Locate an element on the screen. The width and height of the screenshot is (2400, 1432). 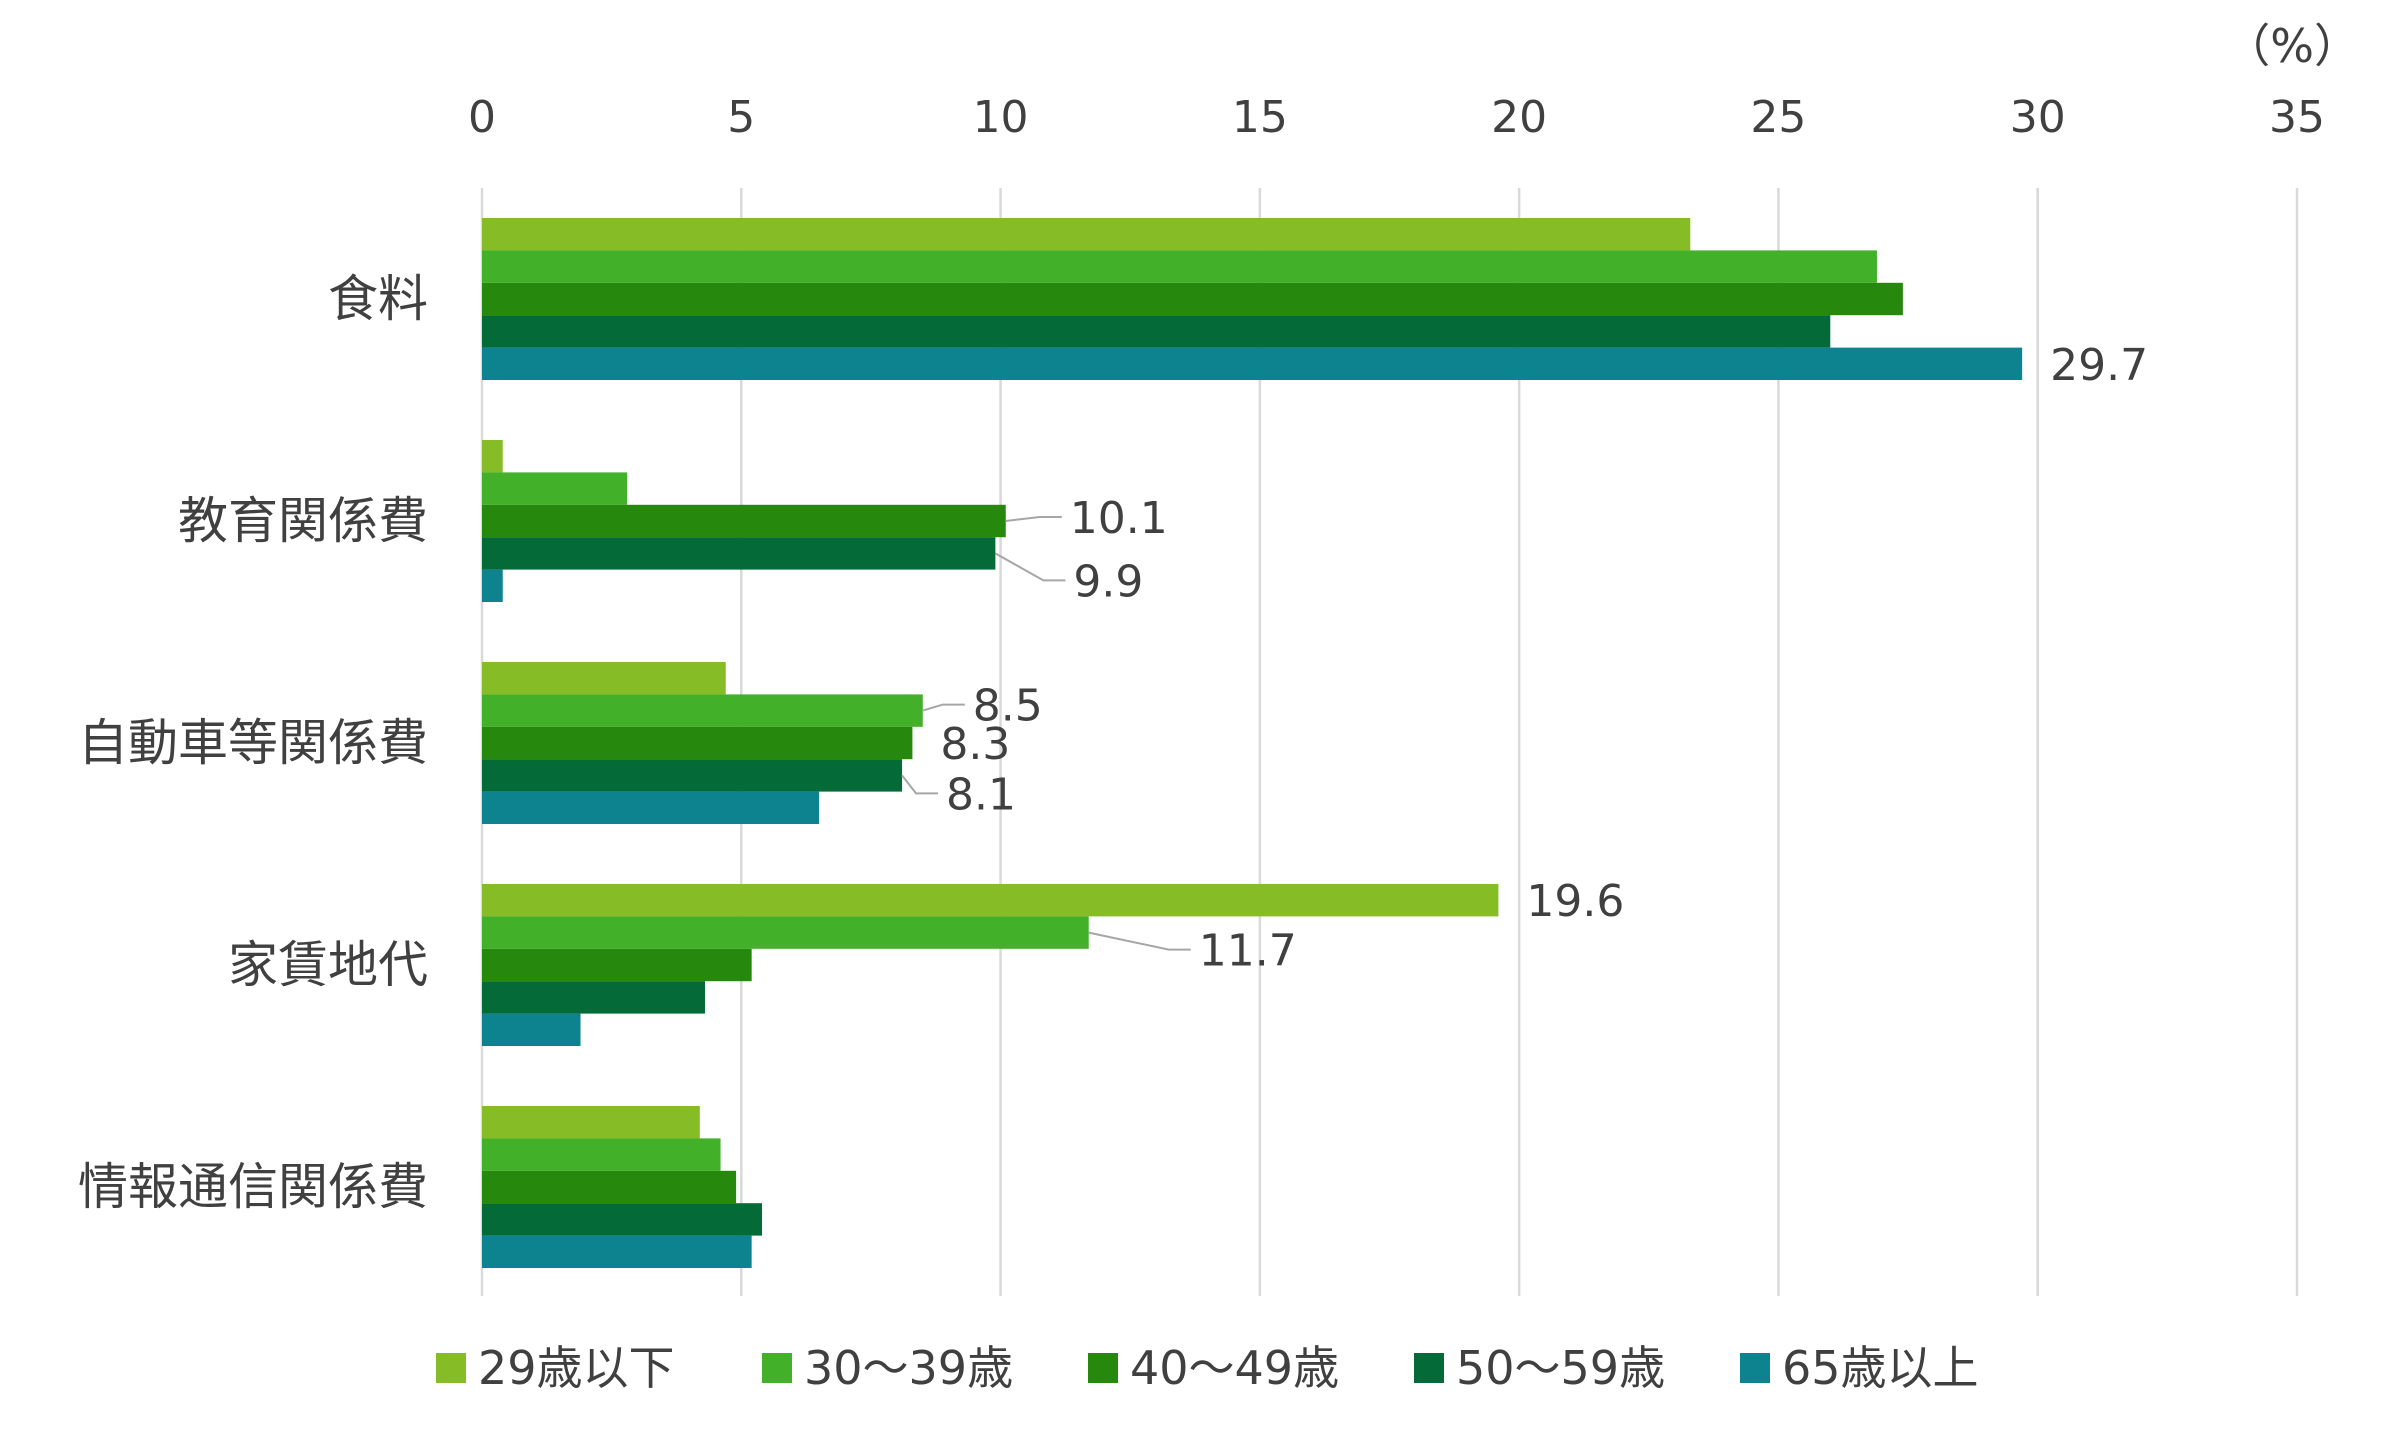
x-tick-label: 15 is located at coordinates (1260, 117).